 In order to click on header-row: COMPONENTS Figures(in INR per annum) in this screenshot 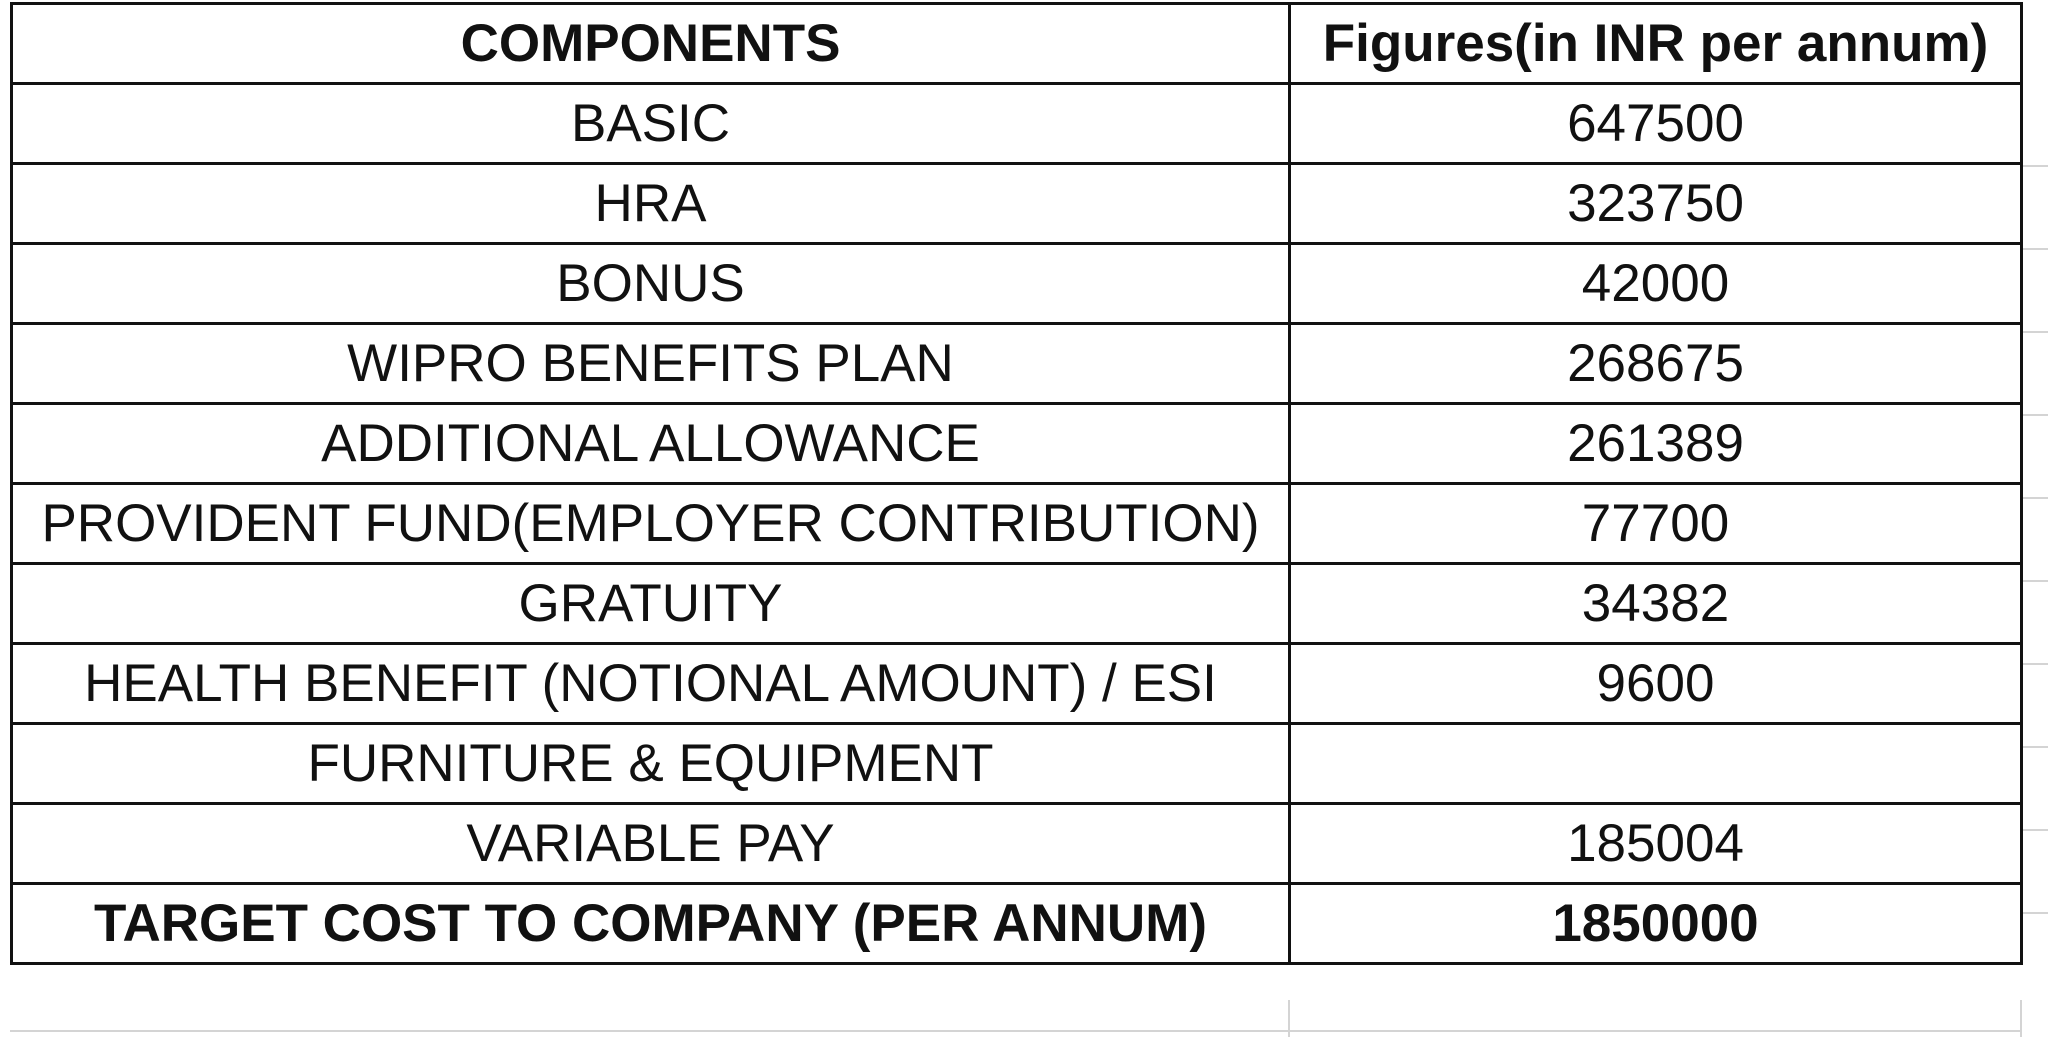, I will do `click(1016, 43)`.